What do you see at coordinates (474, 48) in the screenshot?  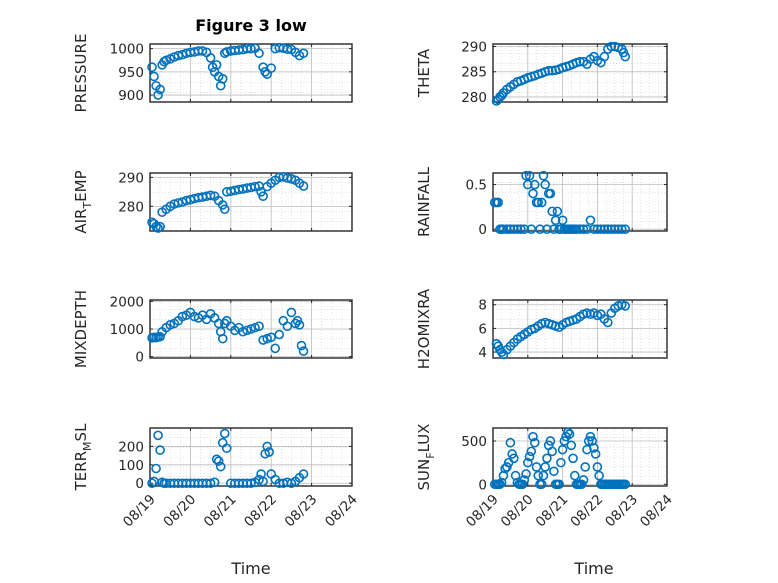 I see `y-tick-label: 290` at bounding box center [474, 48].